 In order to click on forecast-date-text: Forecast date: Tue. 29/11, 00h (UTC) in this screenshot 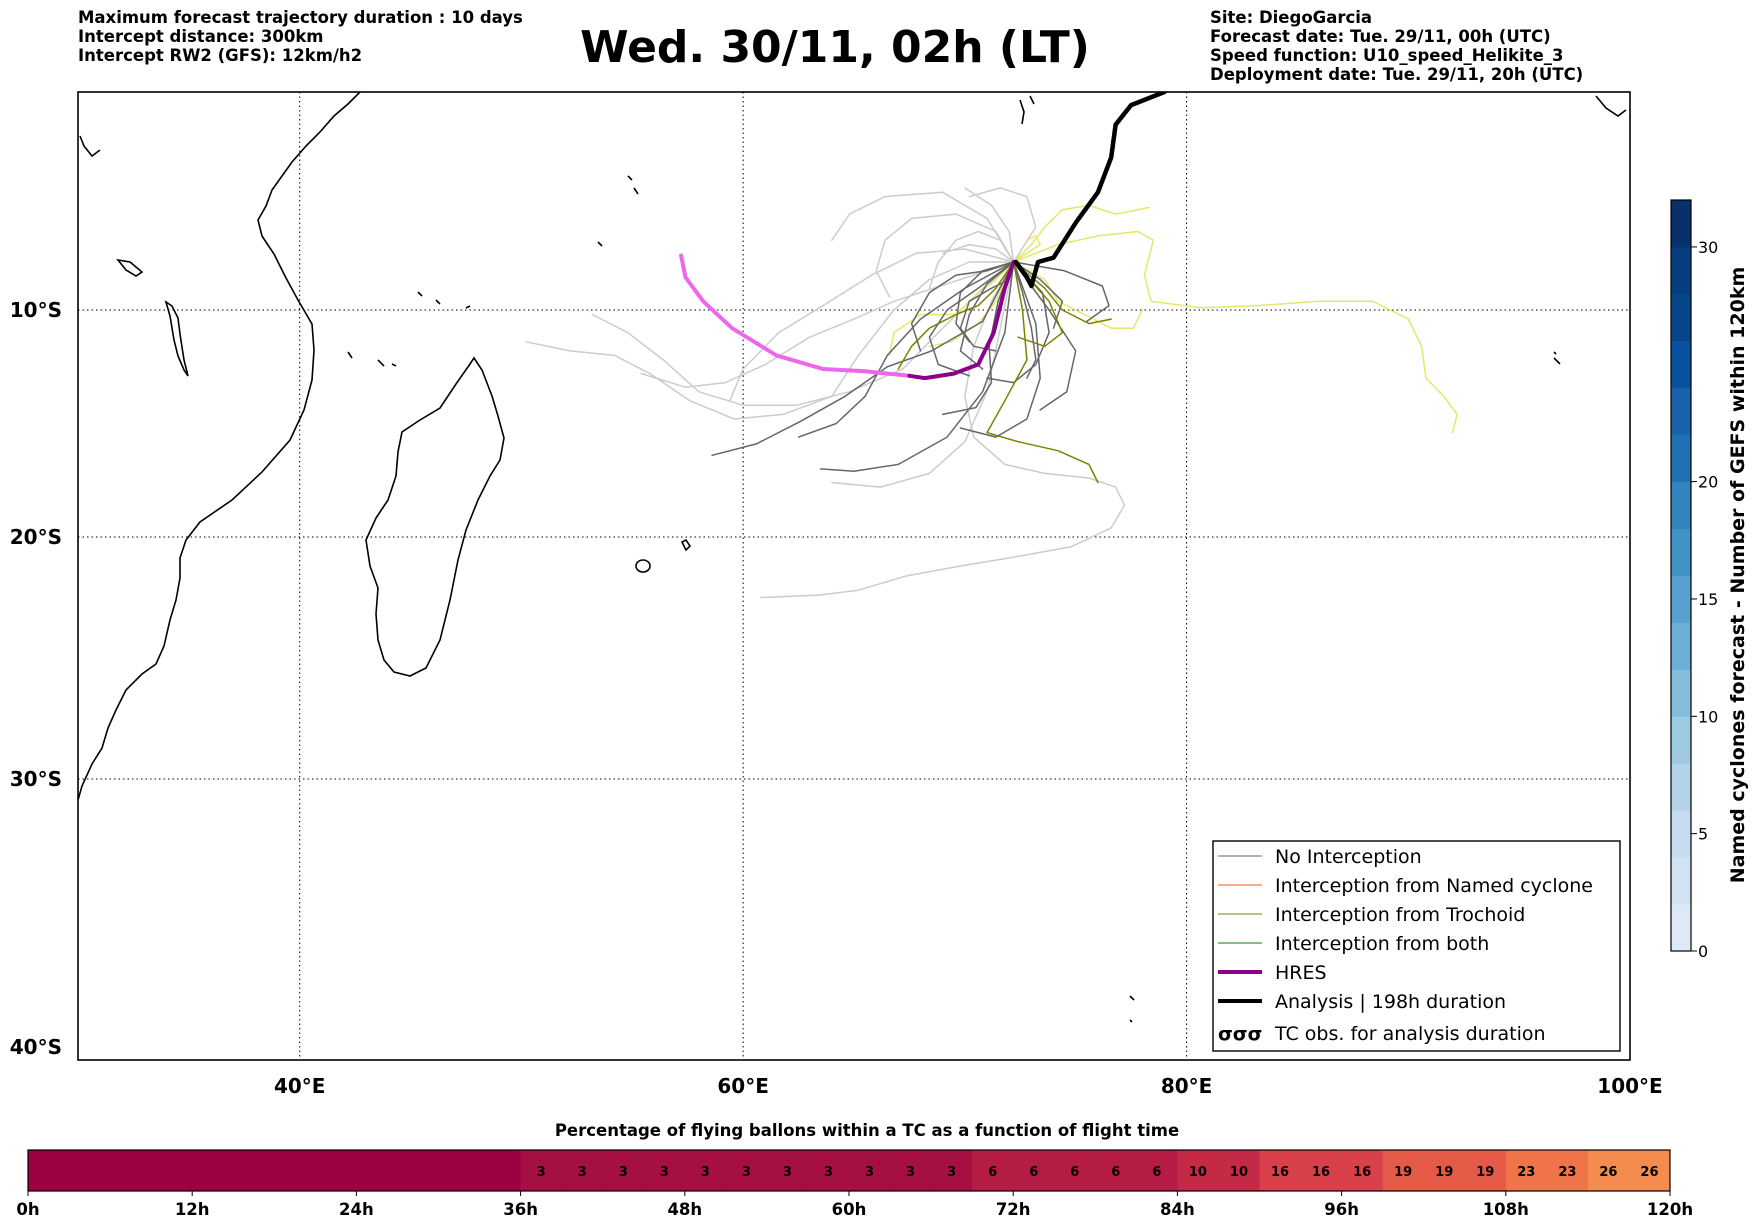, I will do `click(1380, 36)`.